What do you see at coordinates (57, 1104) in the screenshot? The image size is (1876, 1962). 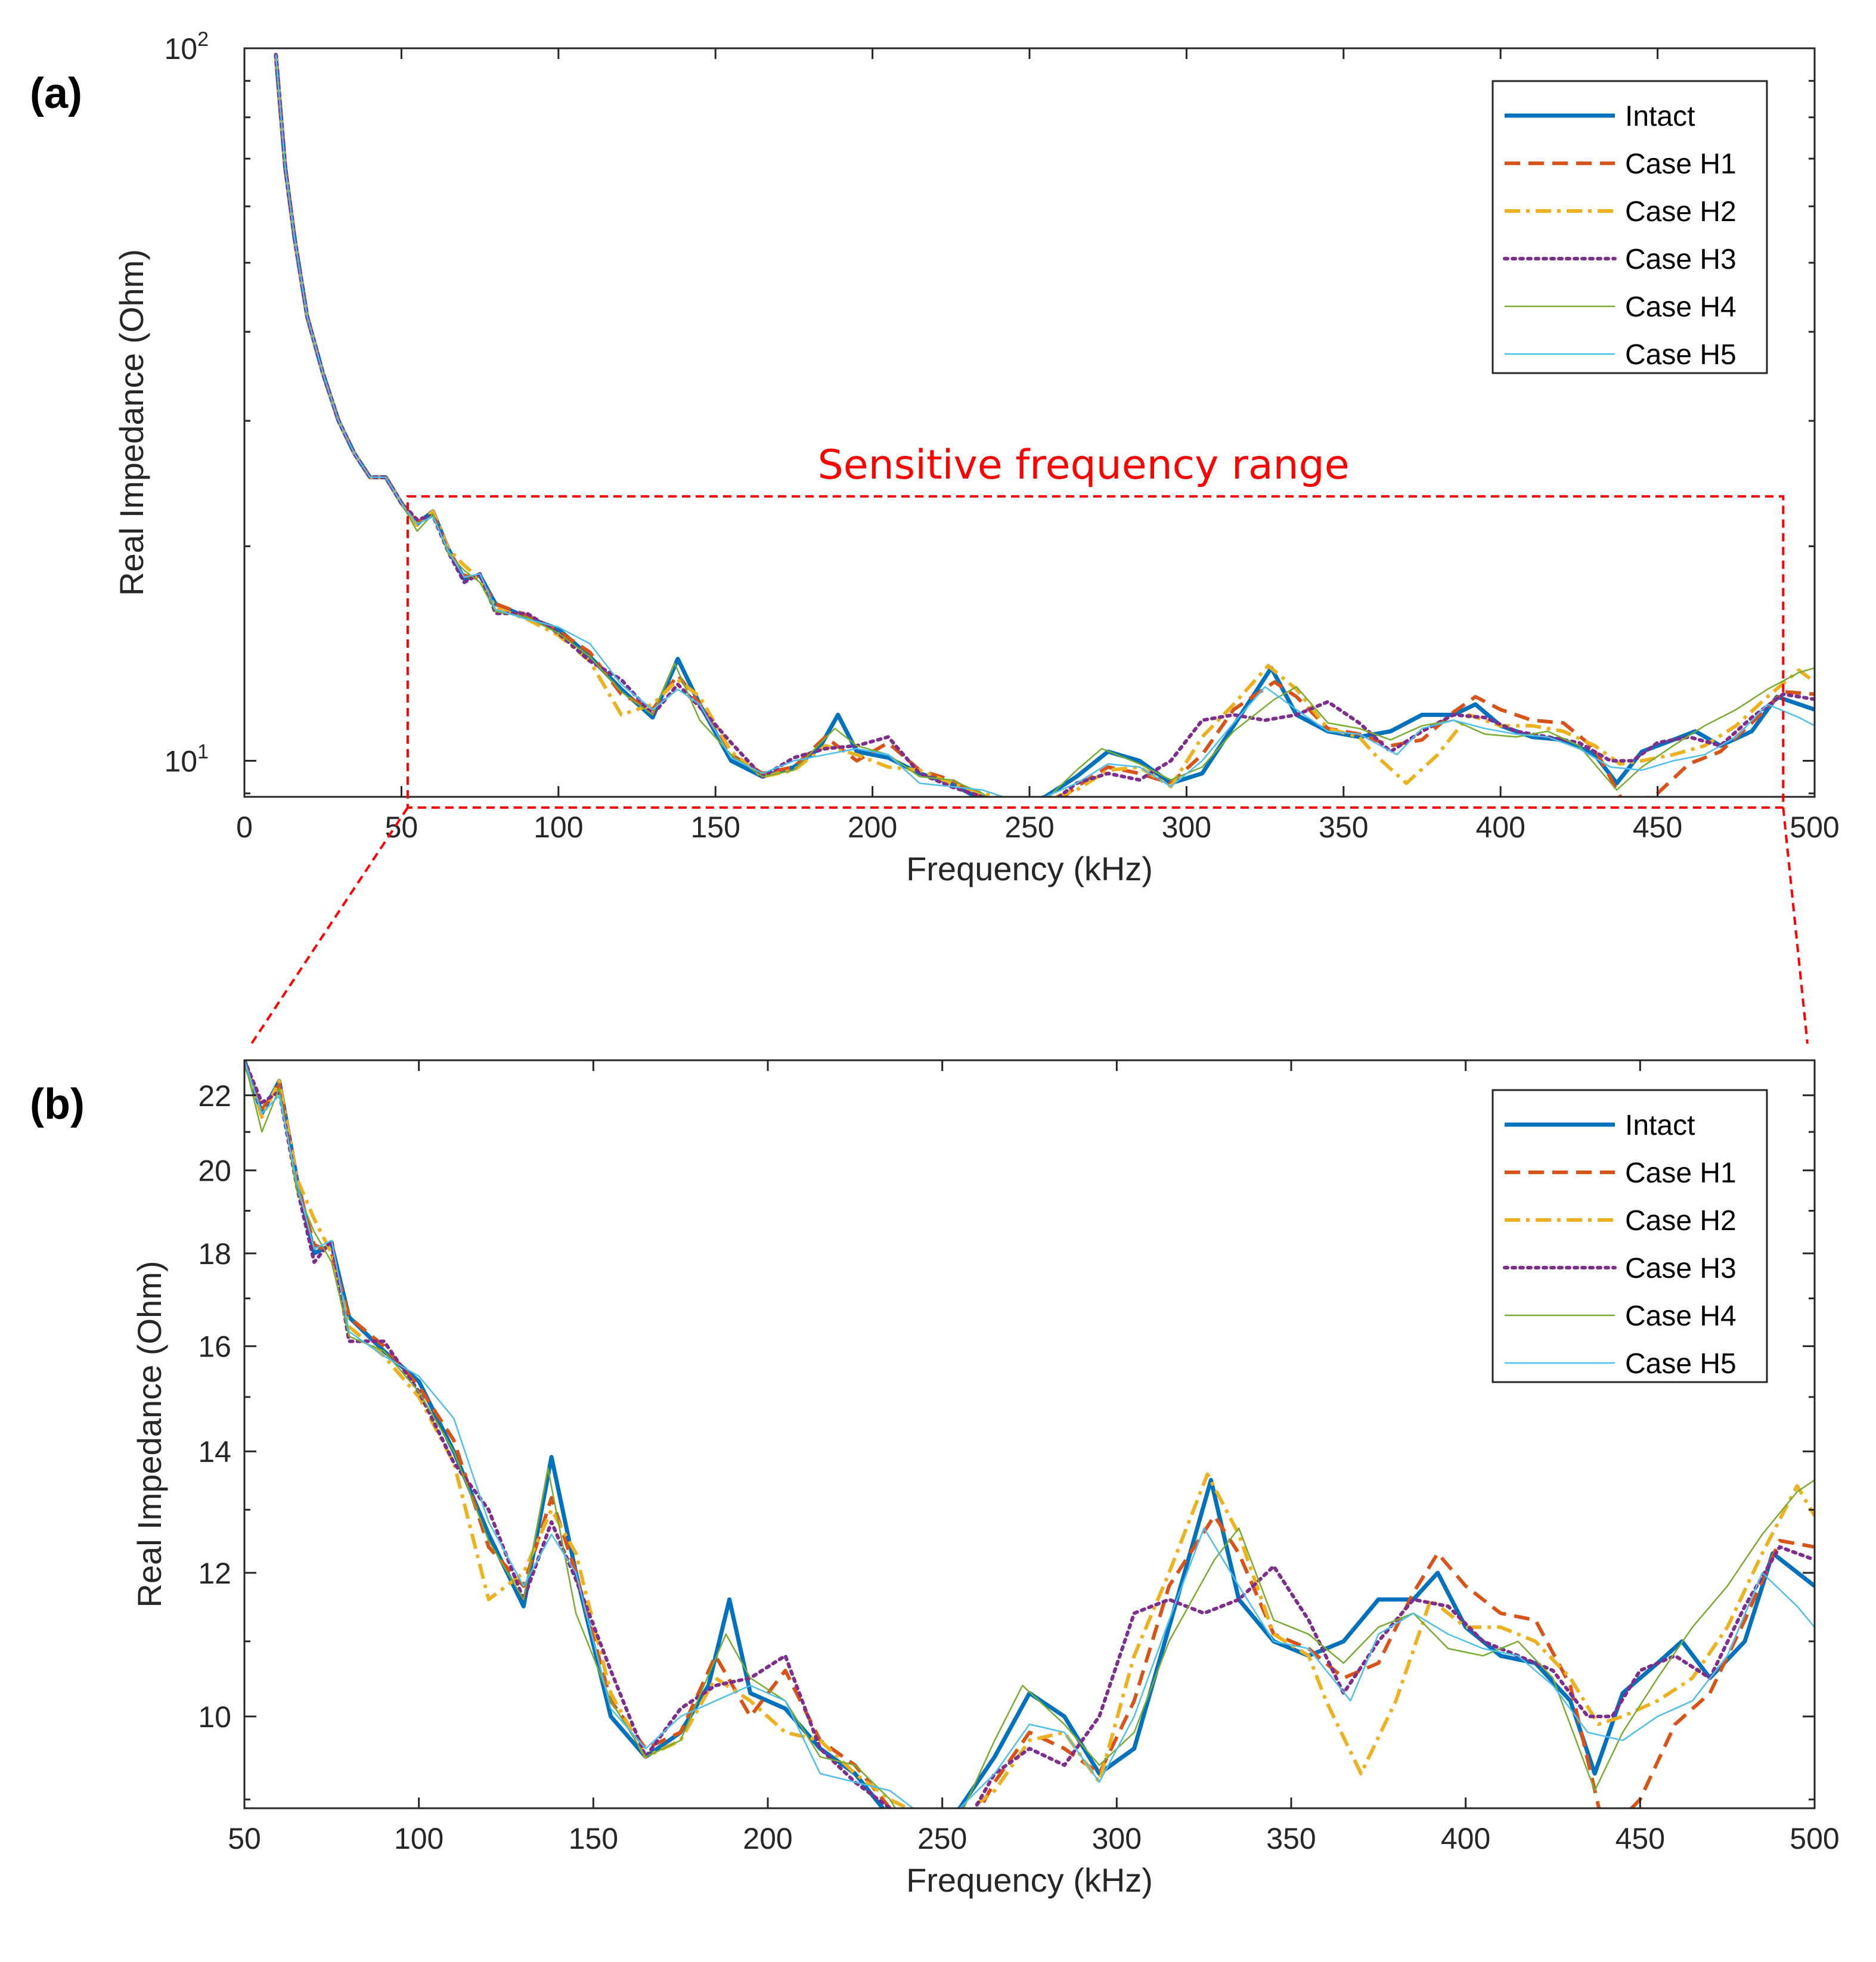 I see `panel-label: (b)` at bounding box center [57, 1104].